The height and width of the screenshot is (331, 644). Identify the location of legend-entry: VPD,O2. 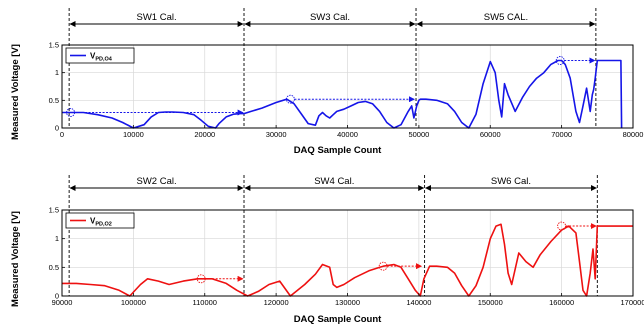
(101, 222).